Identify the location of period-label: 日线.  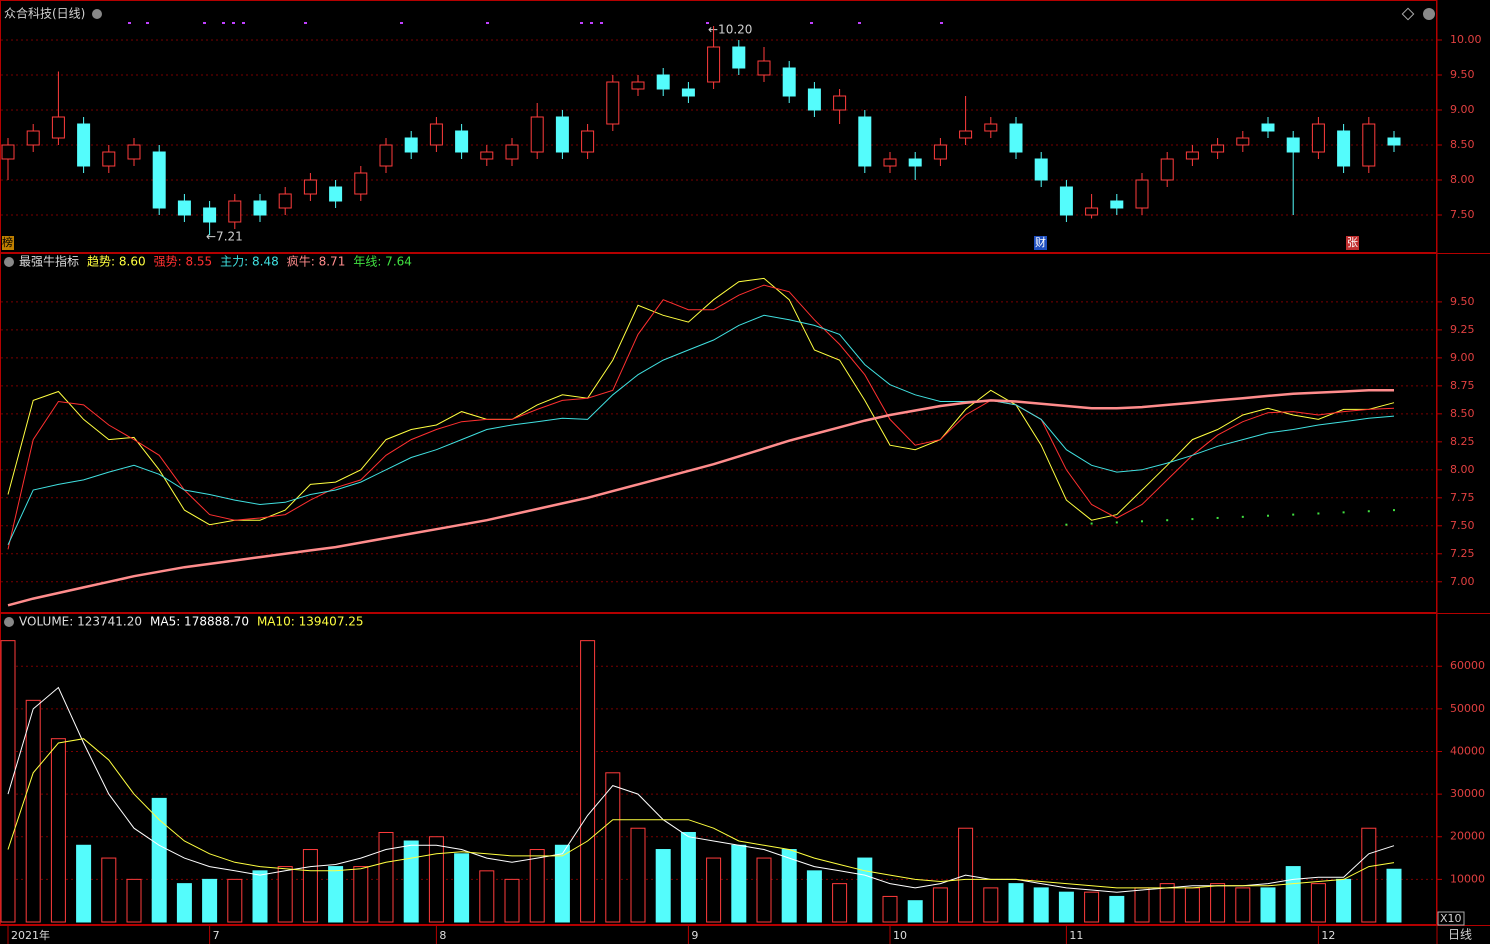
(1460, 935).